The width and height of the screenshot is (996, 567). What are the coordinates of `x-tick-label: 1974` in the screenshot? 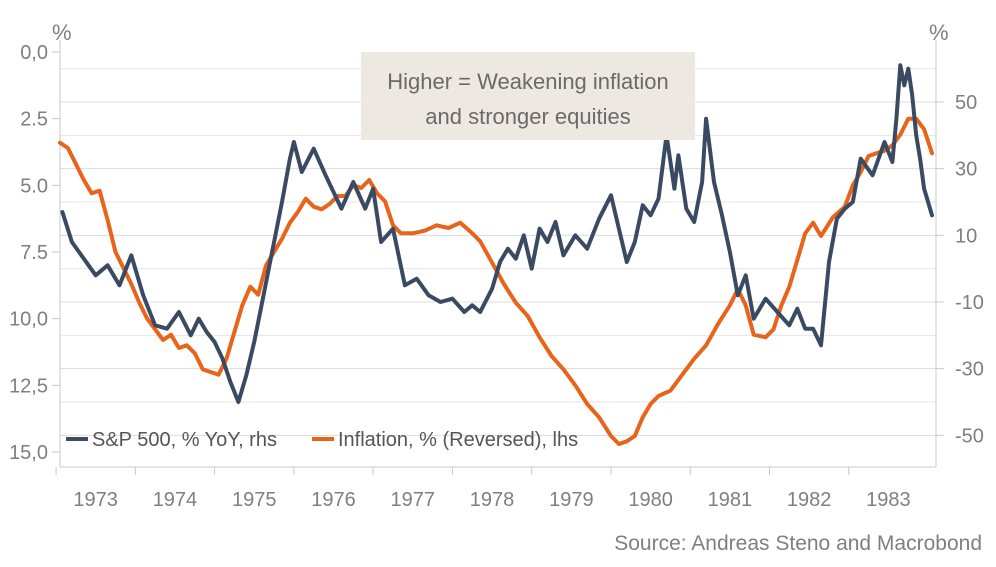 It's located at (175, 500).